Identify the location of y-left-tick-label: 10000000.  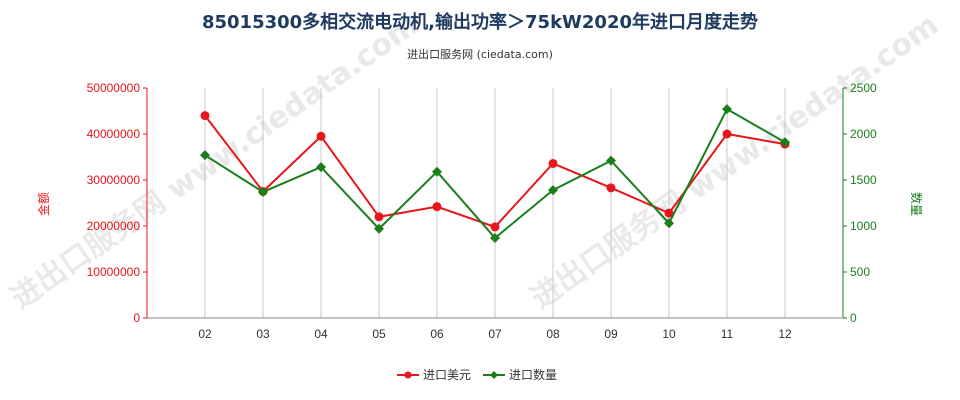
(114, 272).